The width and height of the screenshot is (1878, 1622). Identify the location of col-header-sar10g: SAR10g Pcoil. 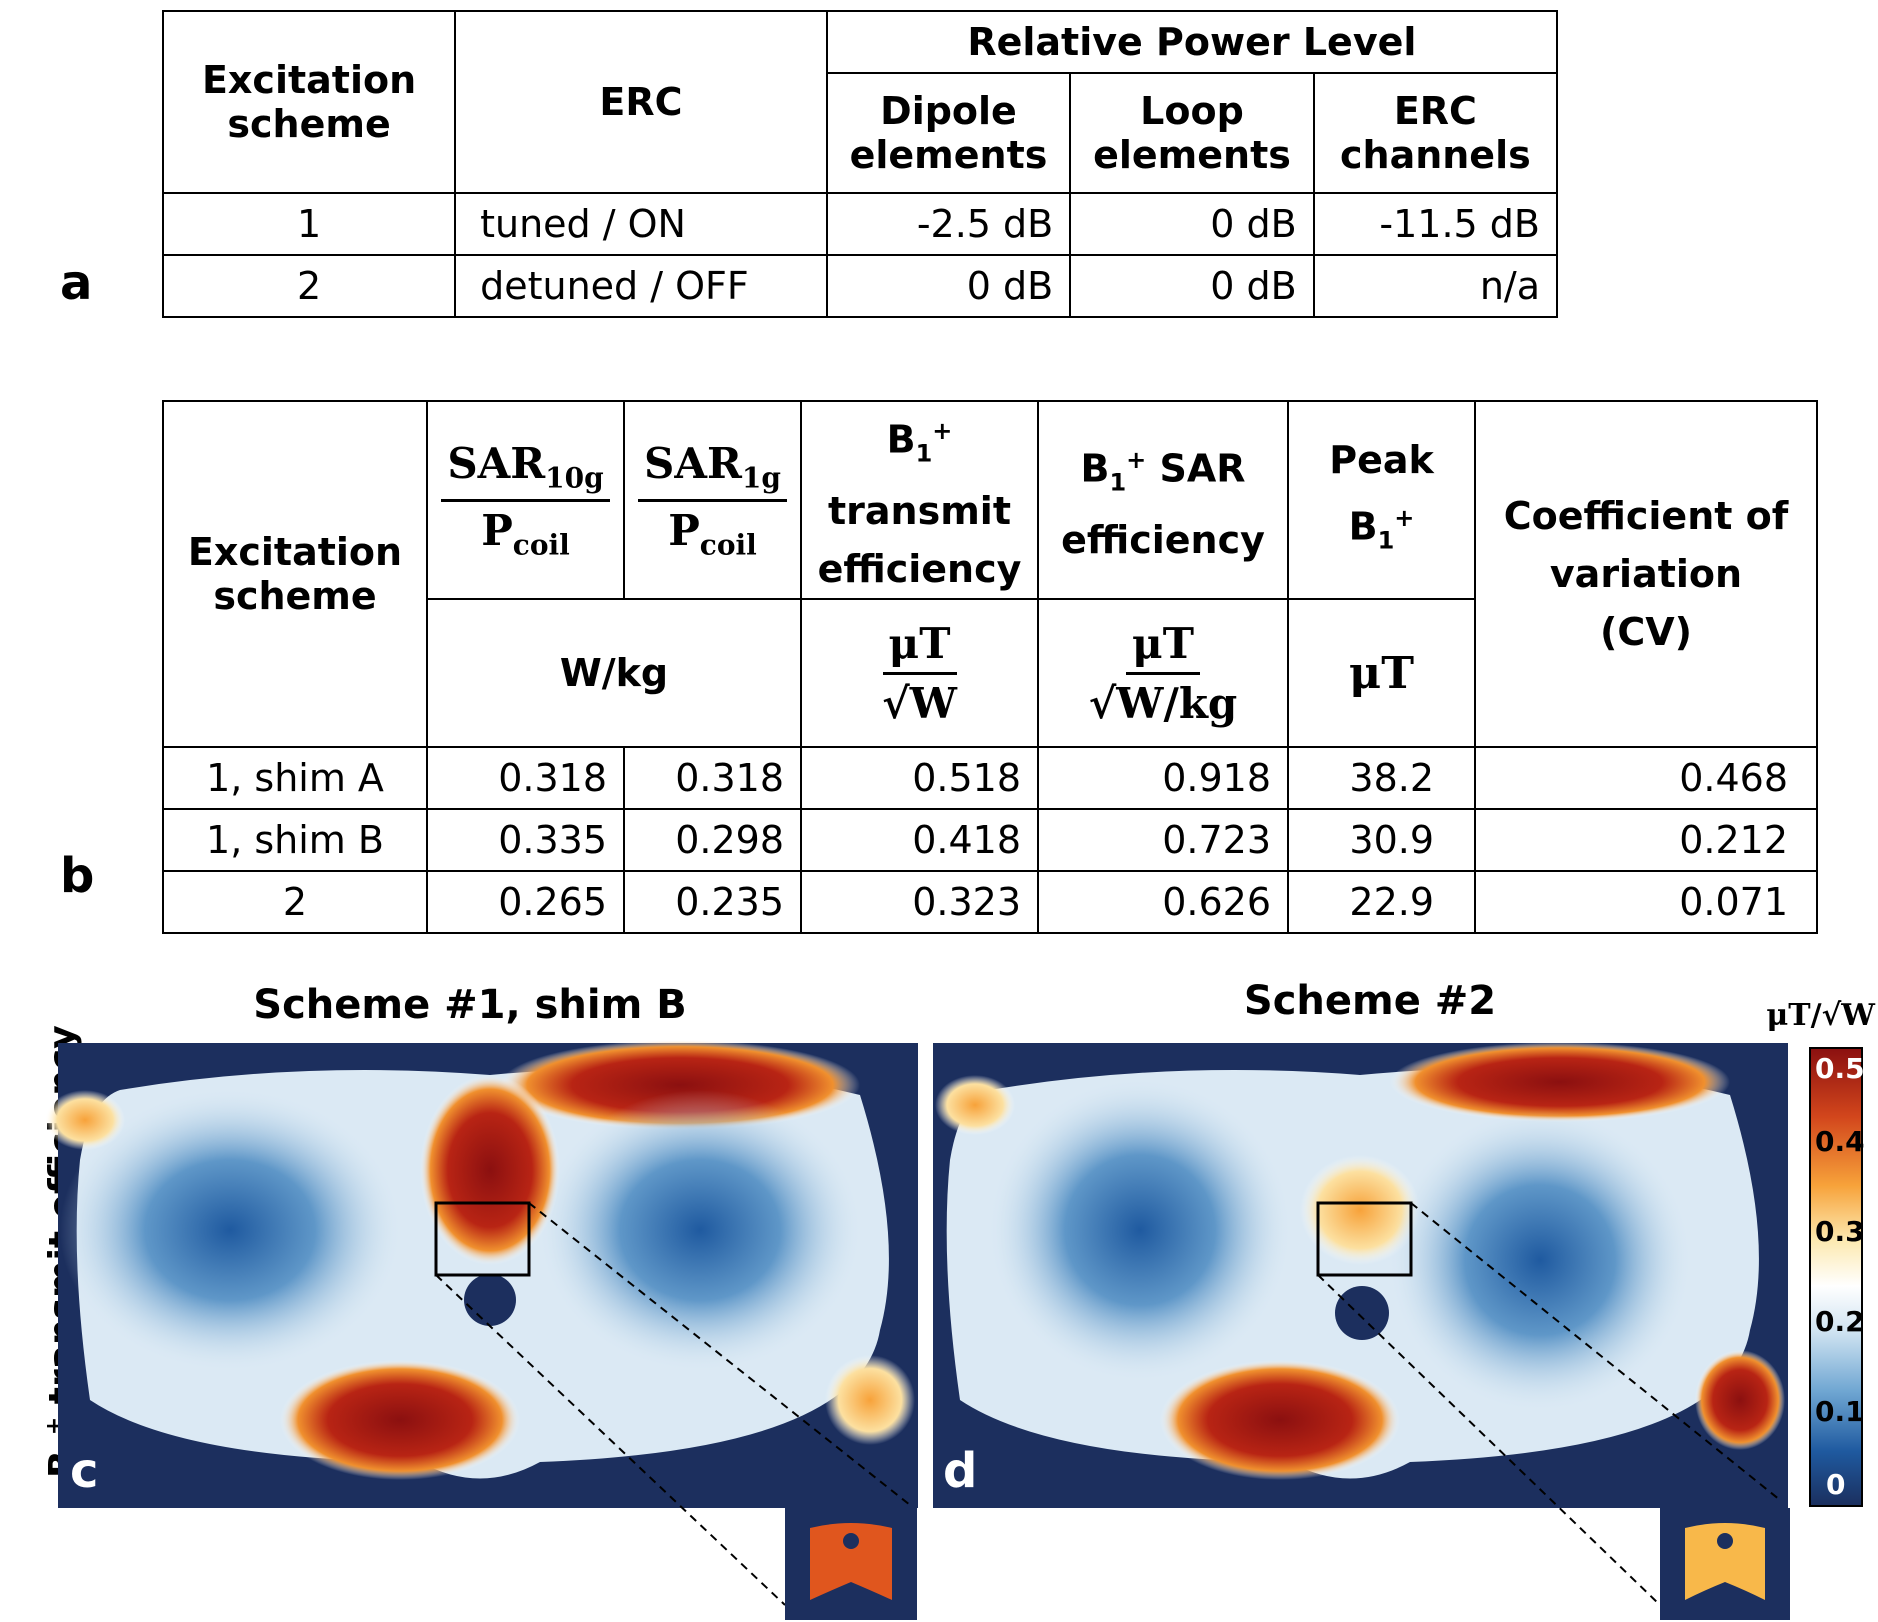
(525, 500).